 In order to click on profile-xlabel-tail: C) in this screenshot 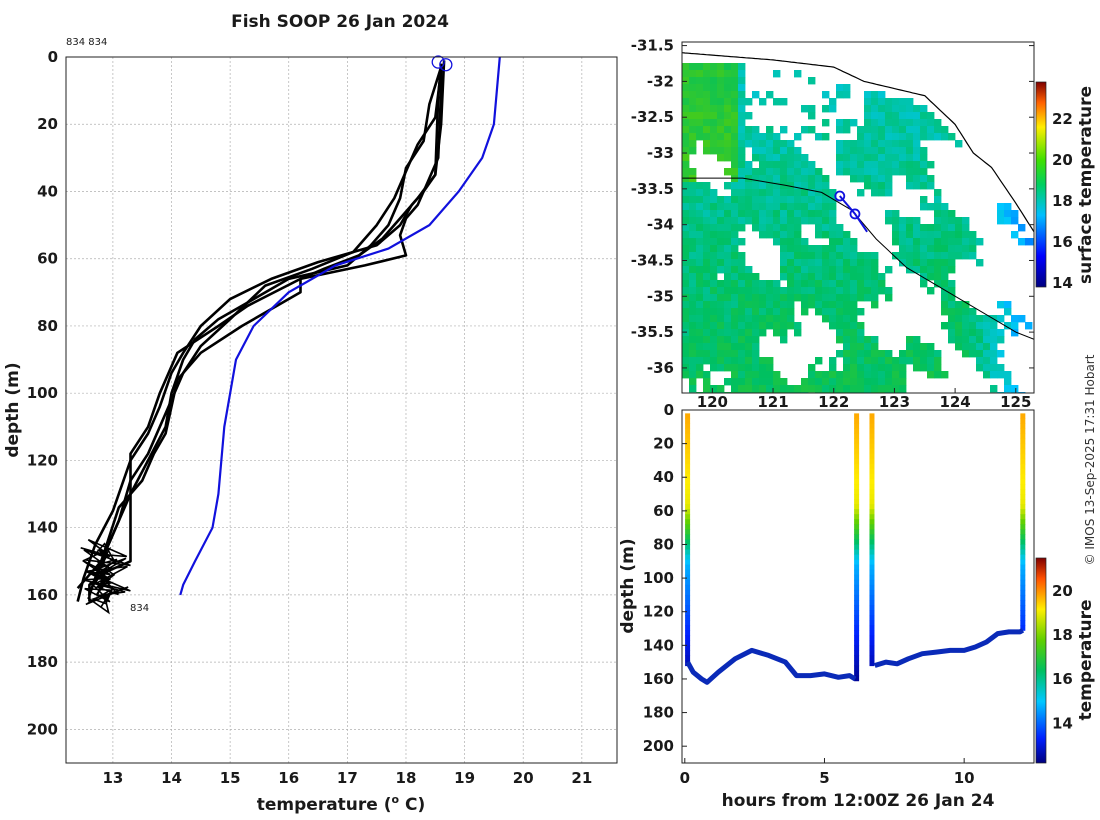, I will do `click(412, 805)`.